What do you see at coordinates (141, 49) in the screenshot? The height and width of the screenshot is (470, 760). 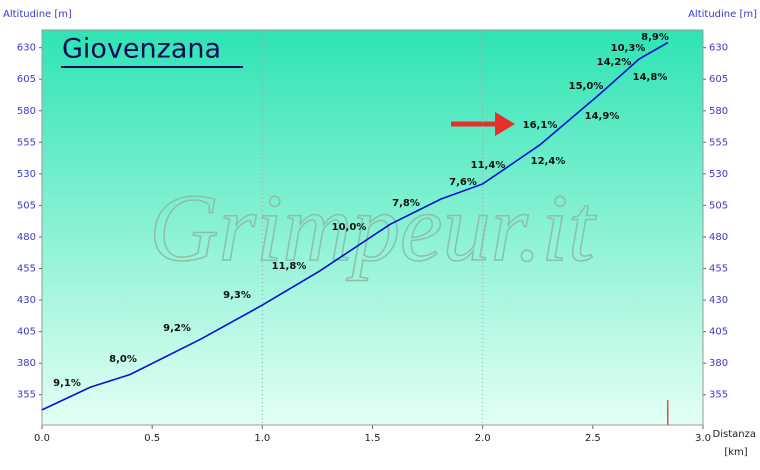 I see `chart-title: Giovenzana` at bounding box center [141, 49].